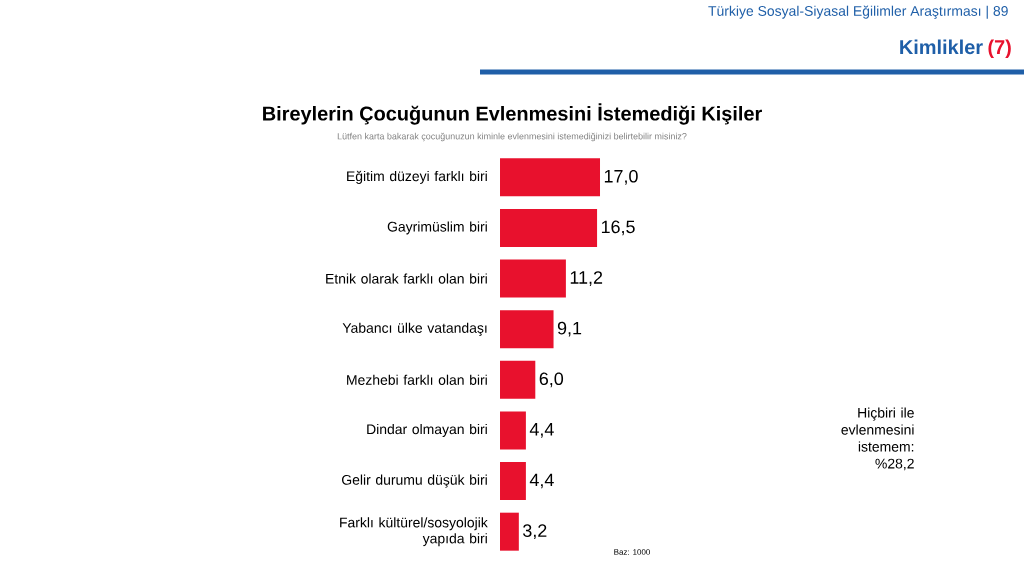  Describe the element at coordinates (414, 532) in the screenshot. I see `y-tick-label: Farklı kültürel/sosyolojik yapıda biri` at that location.